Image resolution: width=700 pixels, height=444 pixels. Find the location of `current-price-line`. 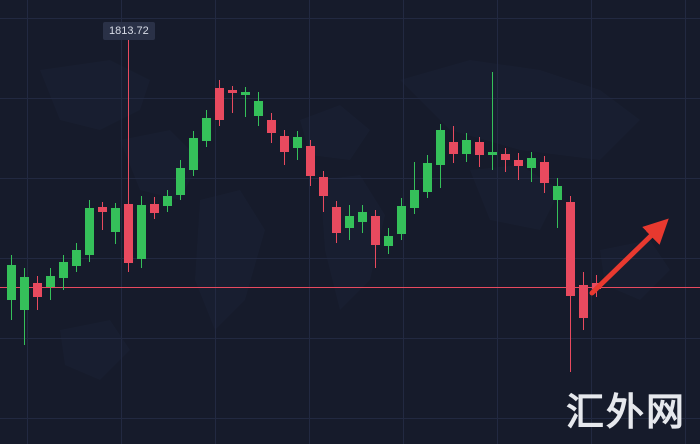

current-price-line is located at coordinates (350, 287).